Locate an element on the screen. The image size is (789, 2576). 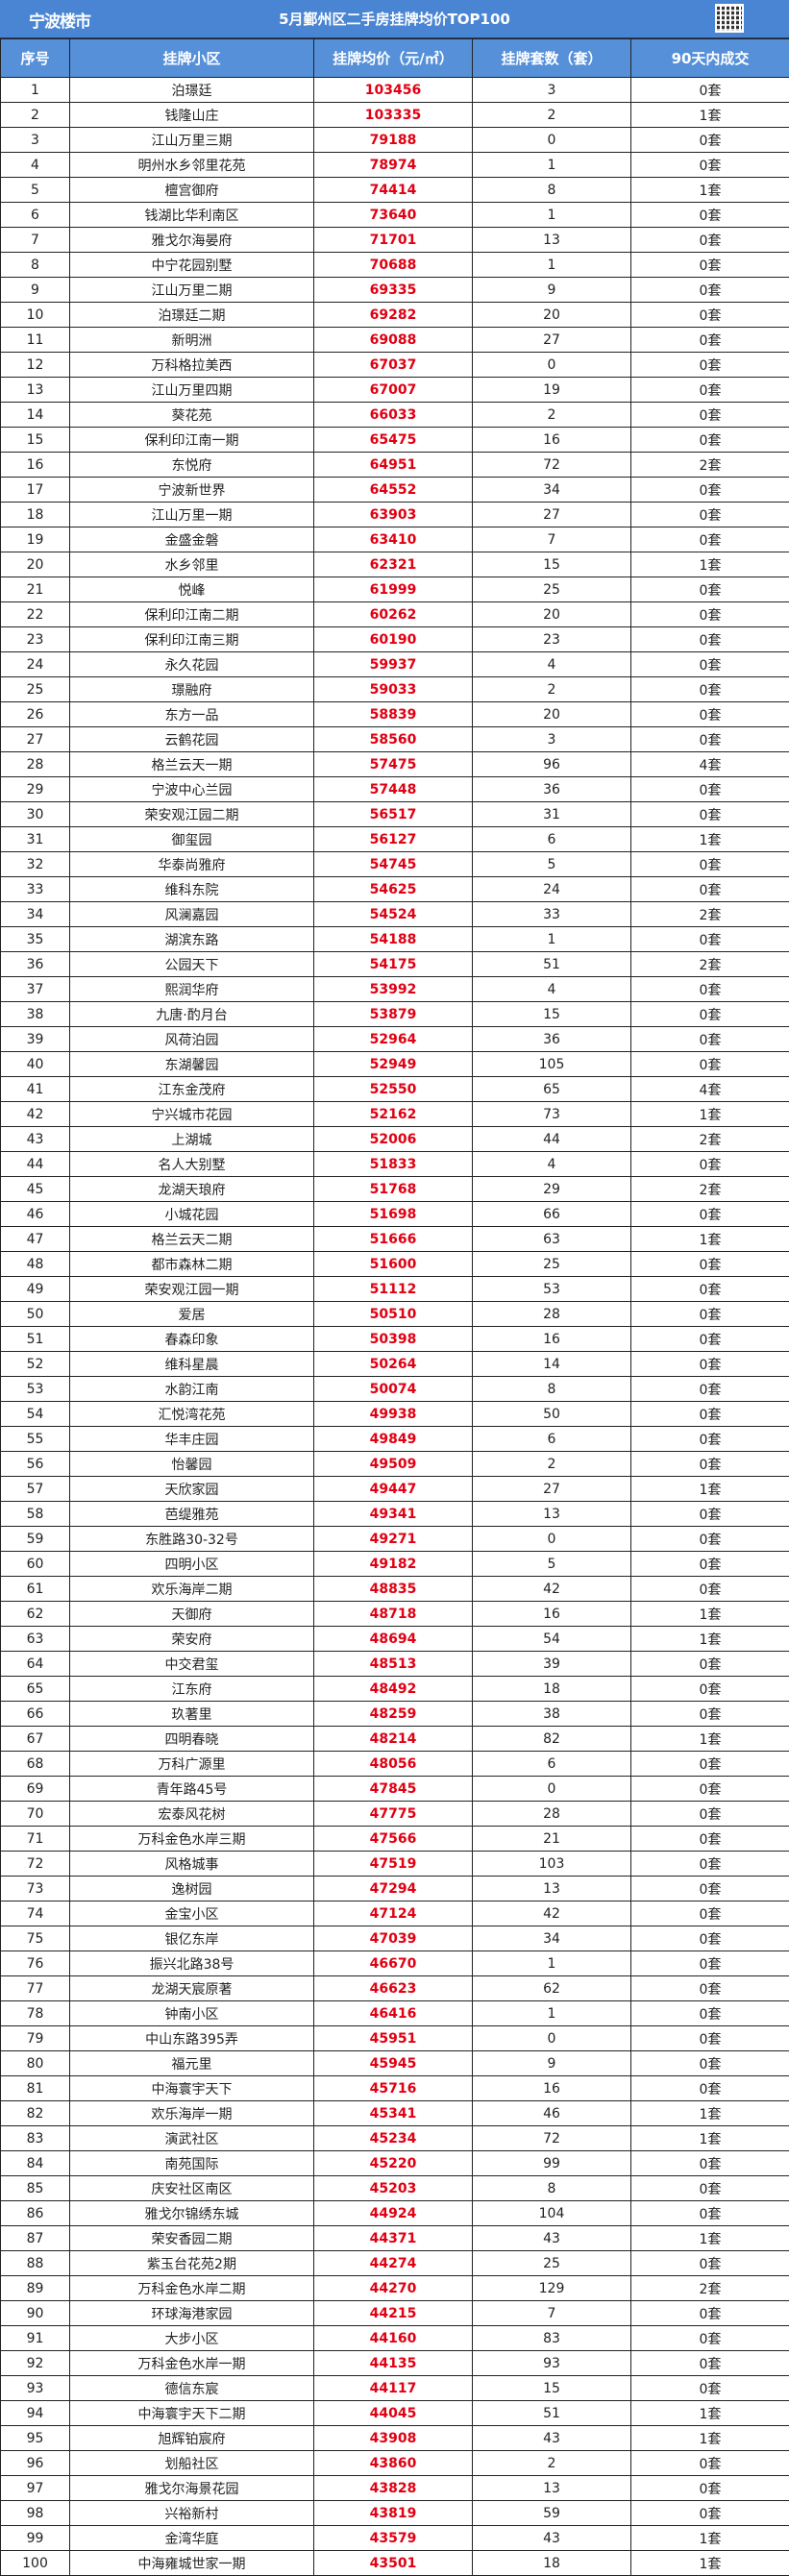
listing-count-cell: 18 is located at coordinates (551, 1689).